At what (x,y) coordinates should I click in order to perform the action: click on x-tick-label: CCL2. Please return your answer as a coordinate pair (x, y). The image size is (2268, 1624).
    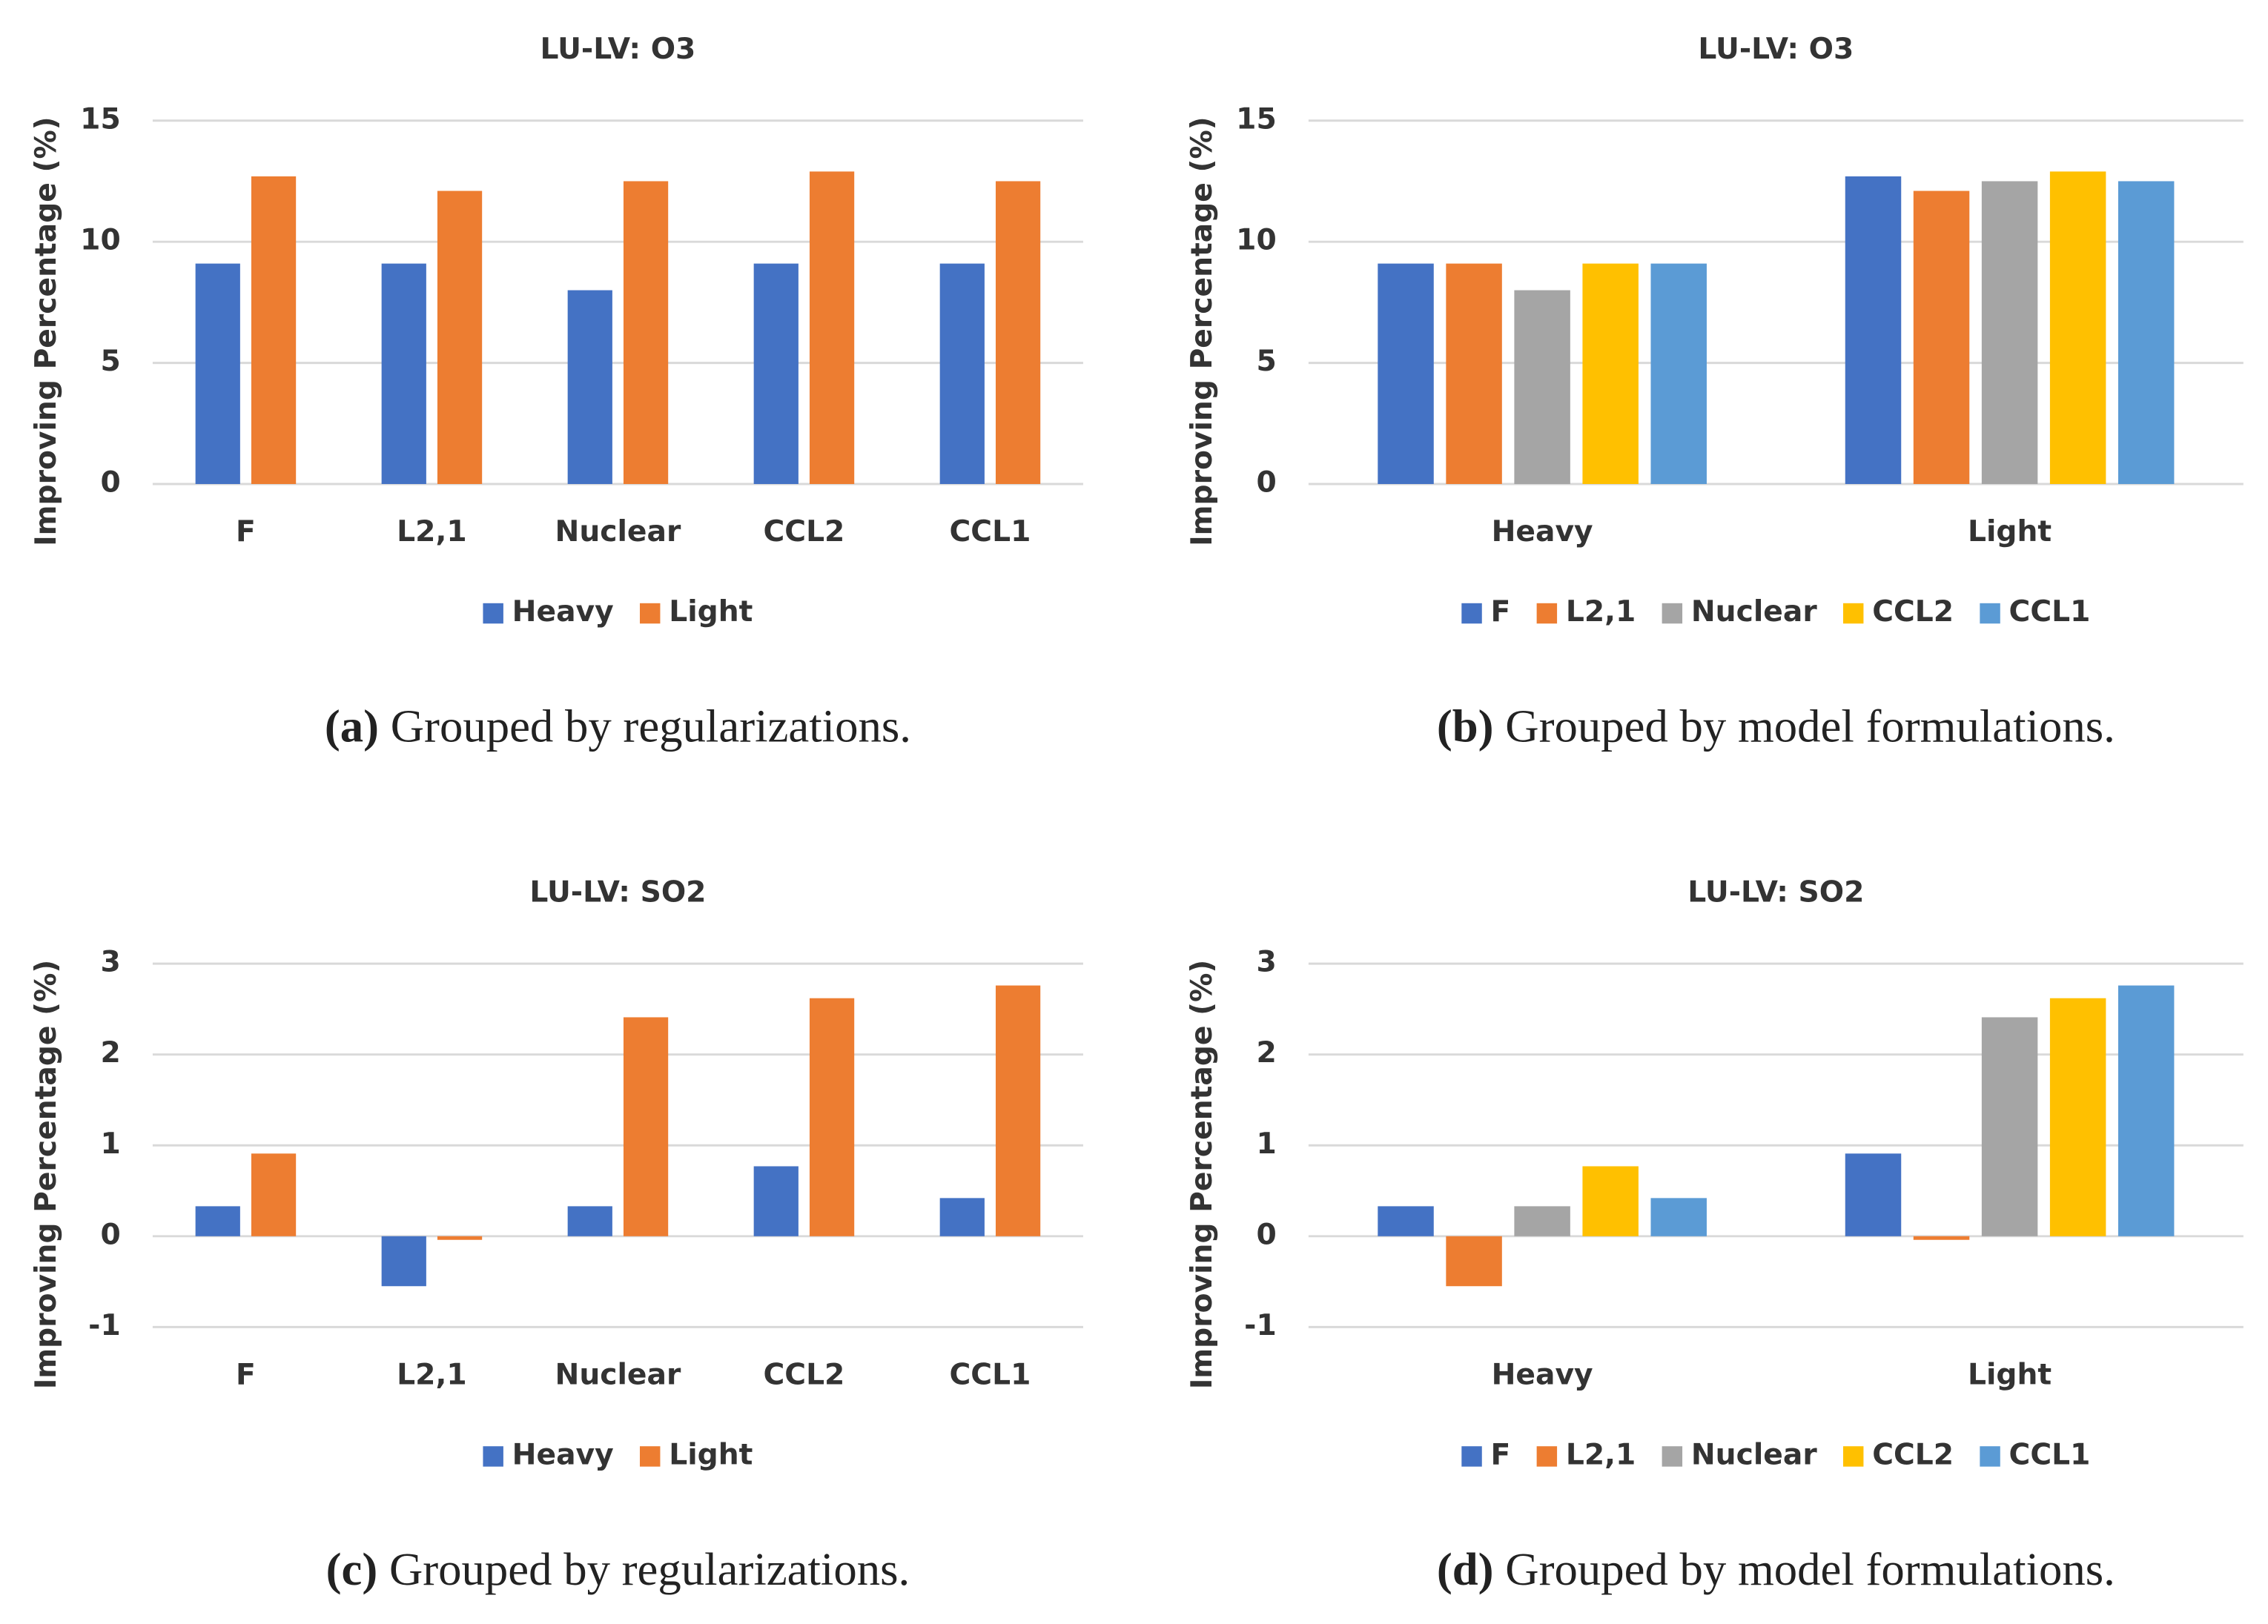
    Looking at the image, I should click on (805, 531).